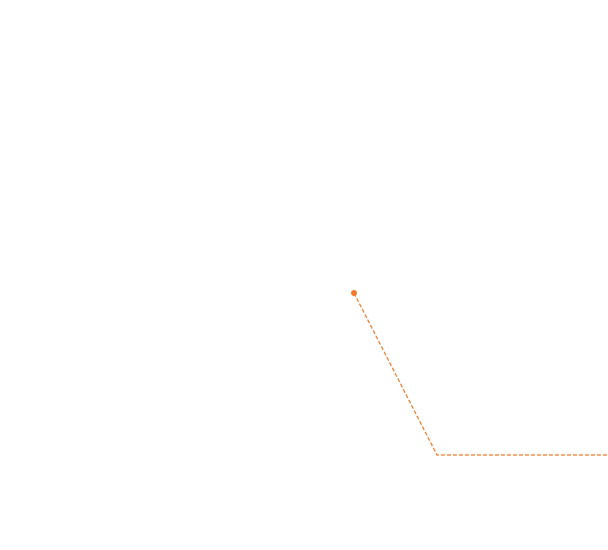 This screenshot has height=550, width=608. What do you see at coordinates (354, 293) in the screenshot?
I see `leader-dot` at bounding box center [354, 293].